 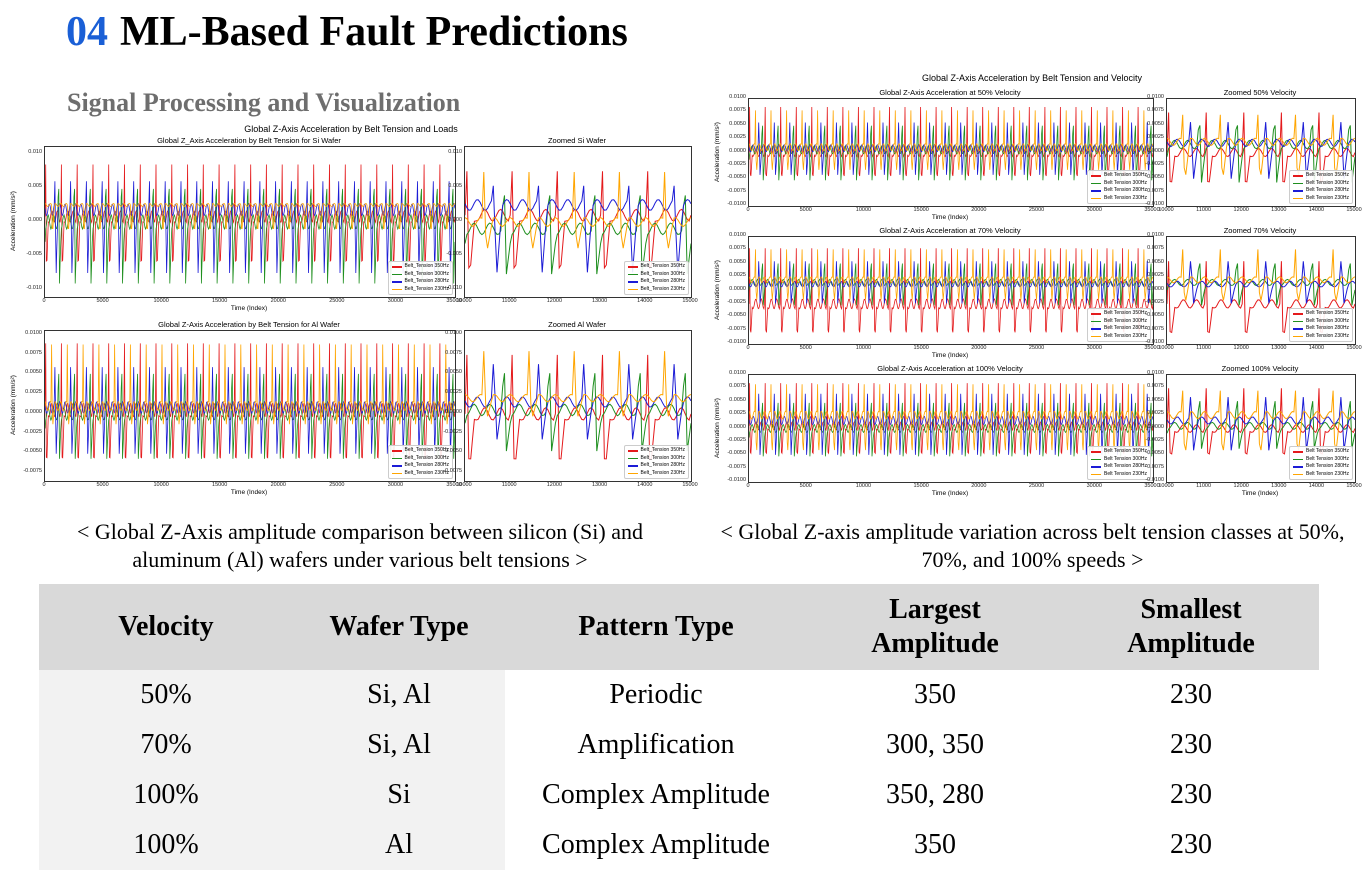 What do you see at coordinates (420, 290) in the screenshot?
I see `chart-0-legend-entry: Belt_Tension 230Hz` at bounding box center [420, 290].